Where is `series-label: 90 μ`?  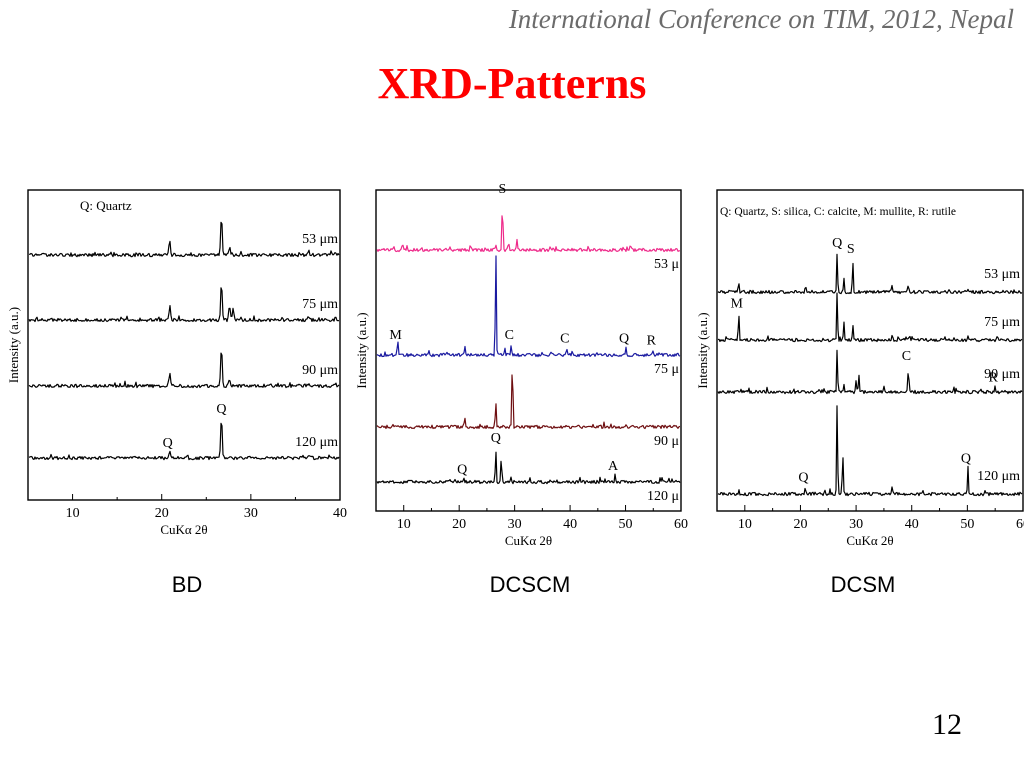
series-label: 90 μ is located at coordinates (666, 441).